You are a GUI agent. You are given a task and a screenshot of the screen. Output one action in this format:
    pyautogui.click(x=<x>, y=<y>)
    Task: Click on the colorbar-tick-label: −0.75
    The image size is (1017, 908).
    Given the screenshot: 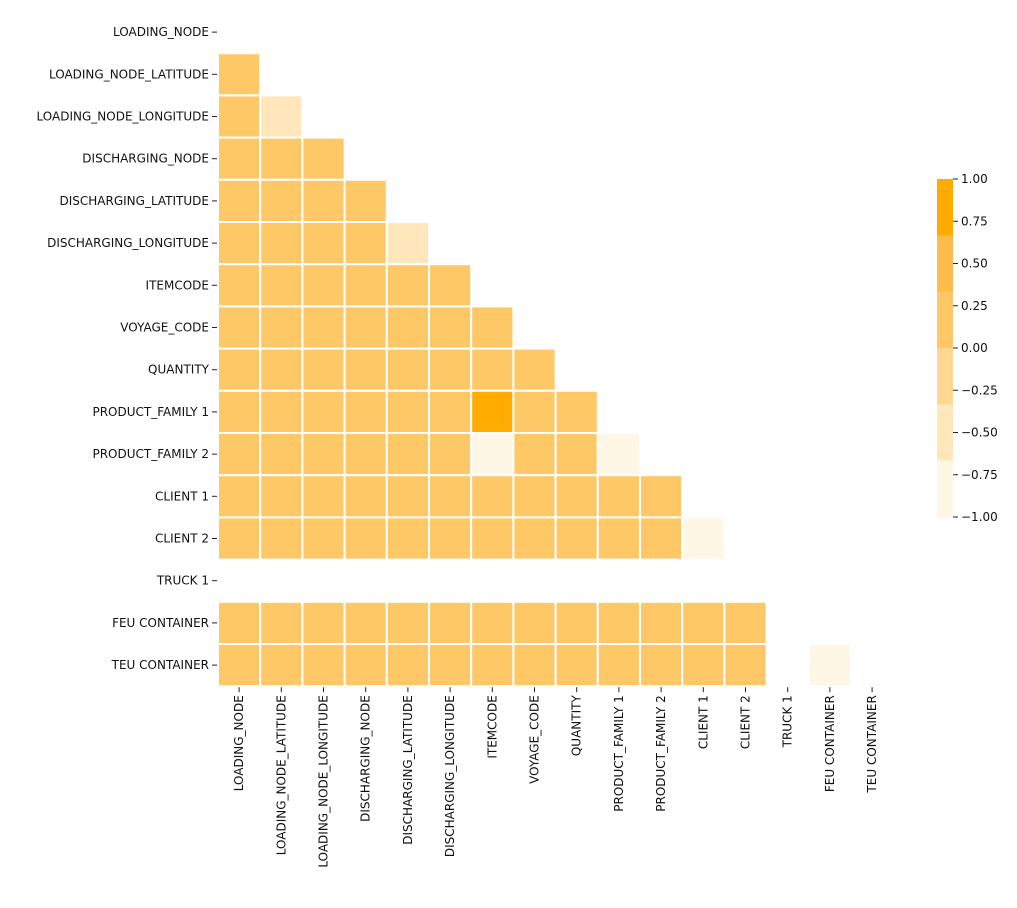 What is the action you would take?
    pyautogui.click(x=979, y=475)
    